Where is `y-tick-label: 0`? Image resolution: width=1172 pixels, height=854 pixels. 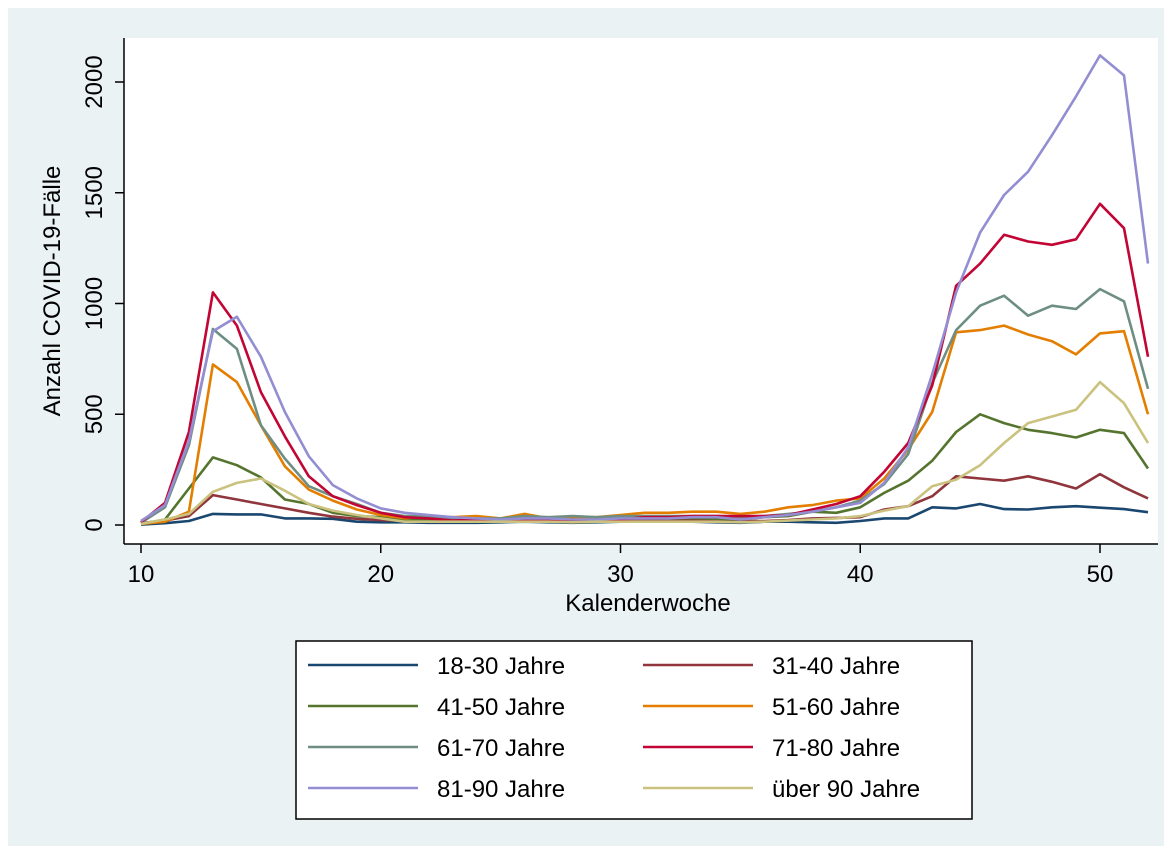
y-tick-label: 0 is located at coordinates (94, 524).